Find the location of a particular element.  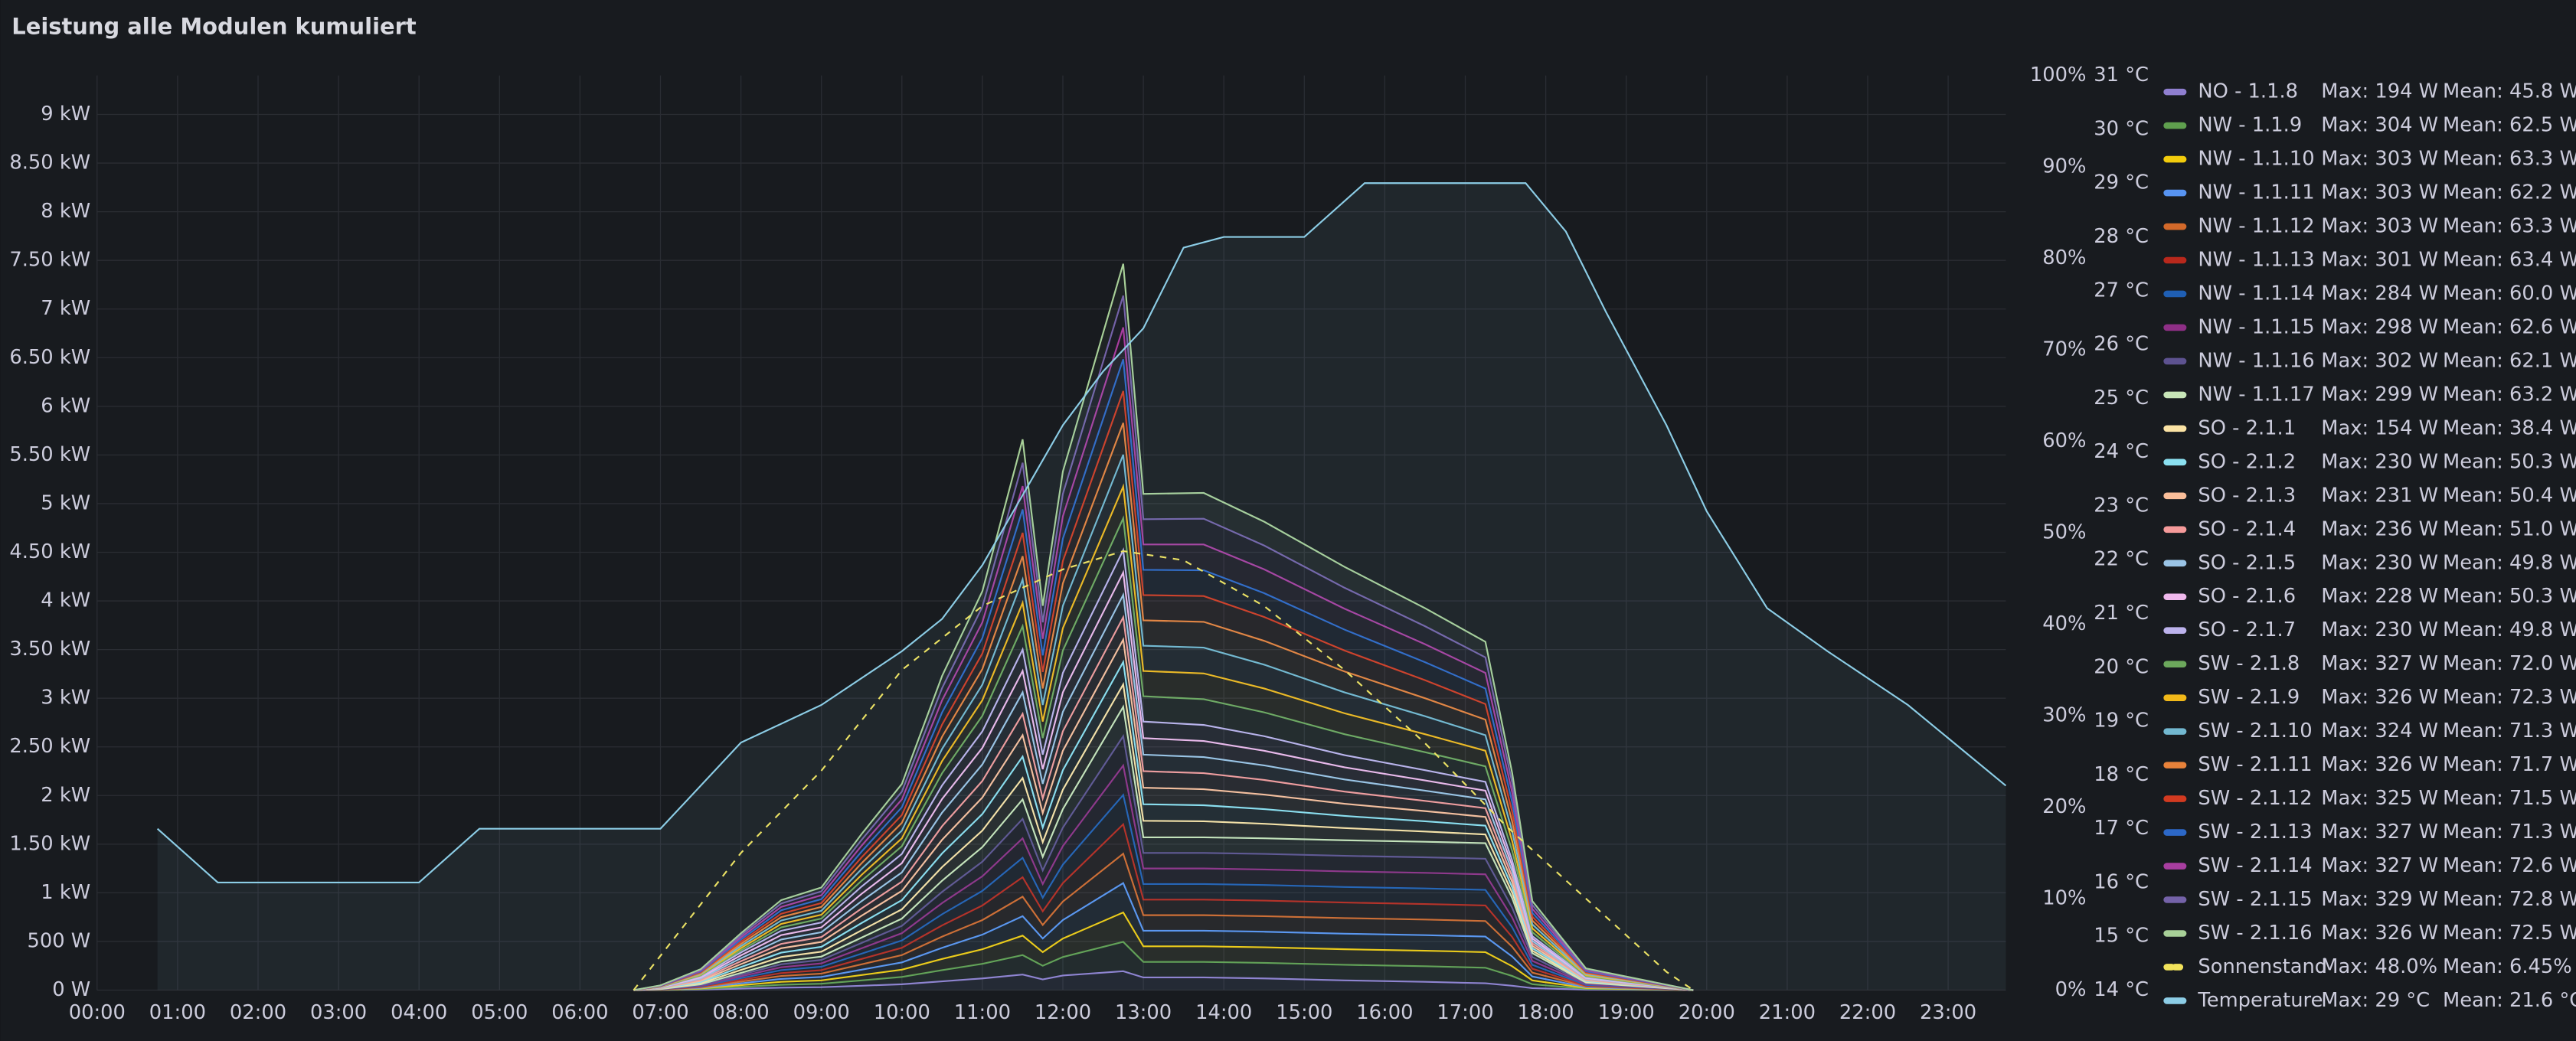

legend-label: SW - 2.1.16 is located at coordinates (2255, 933).